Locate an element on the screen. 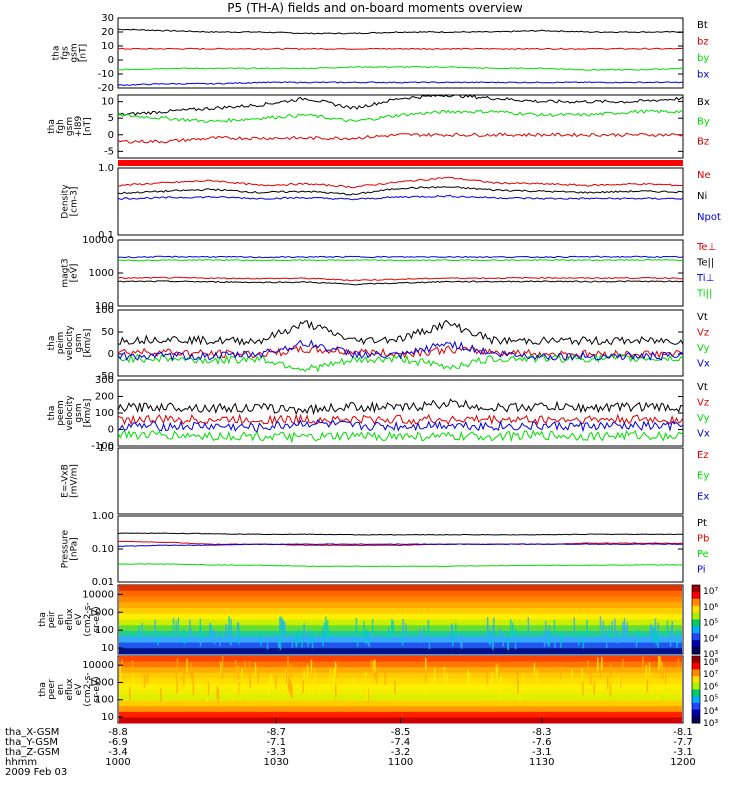 This screenshot has width=750, height=800. legend-entry: Vx is located at coordinates (703, 364).